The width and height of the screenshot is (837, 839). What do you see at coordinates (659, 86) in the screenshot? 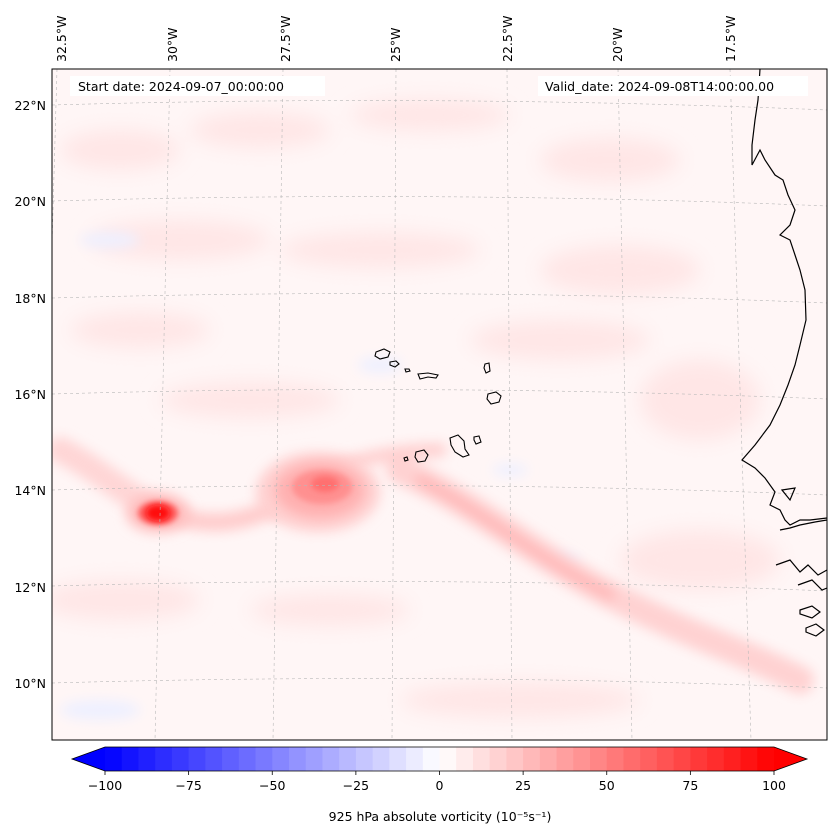
I see `valid-date-text: Valid_date: 2024-09-08T14:00:00.00` at bounding box center [659, 86].